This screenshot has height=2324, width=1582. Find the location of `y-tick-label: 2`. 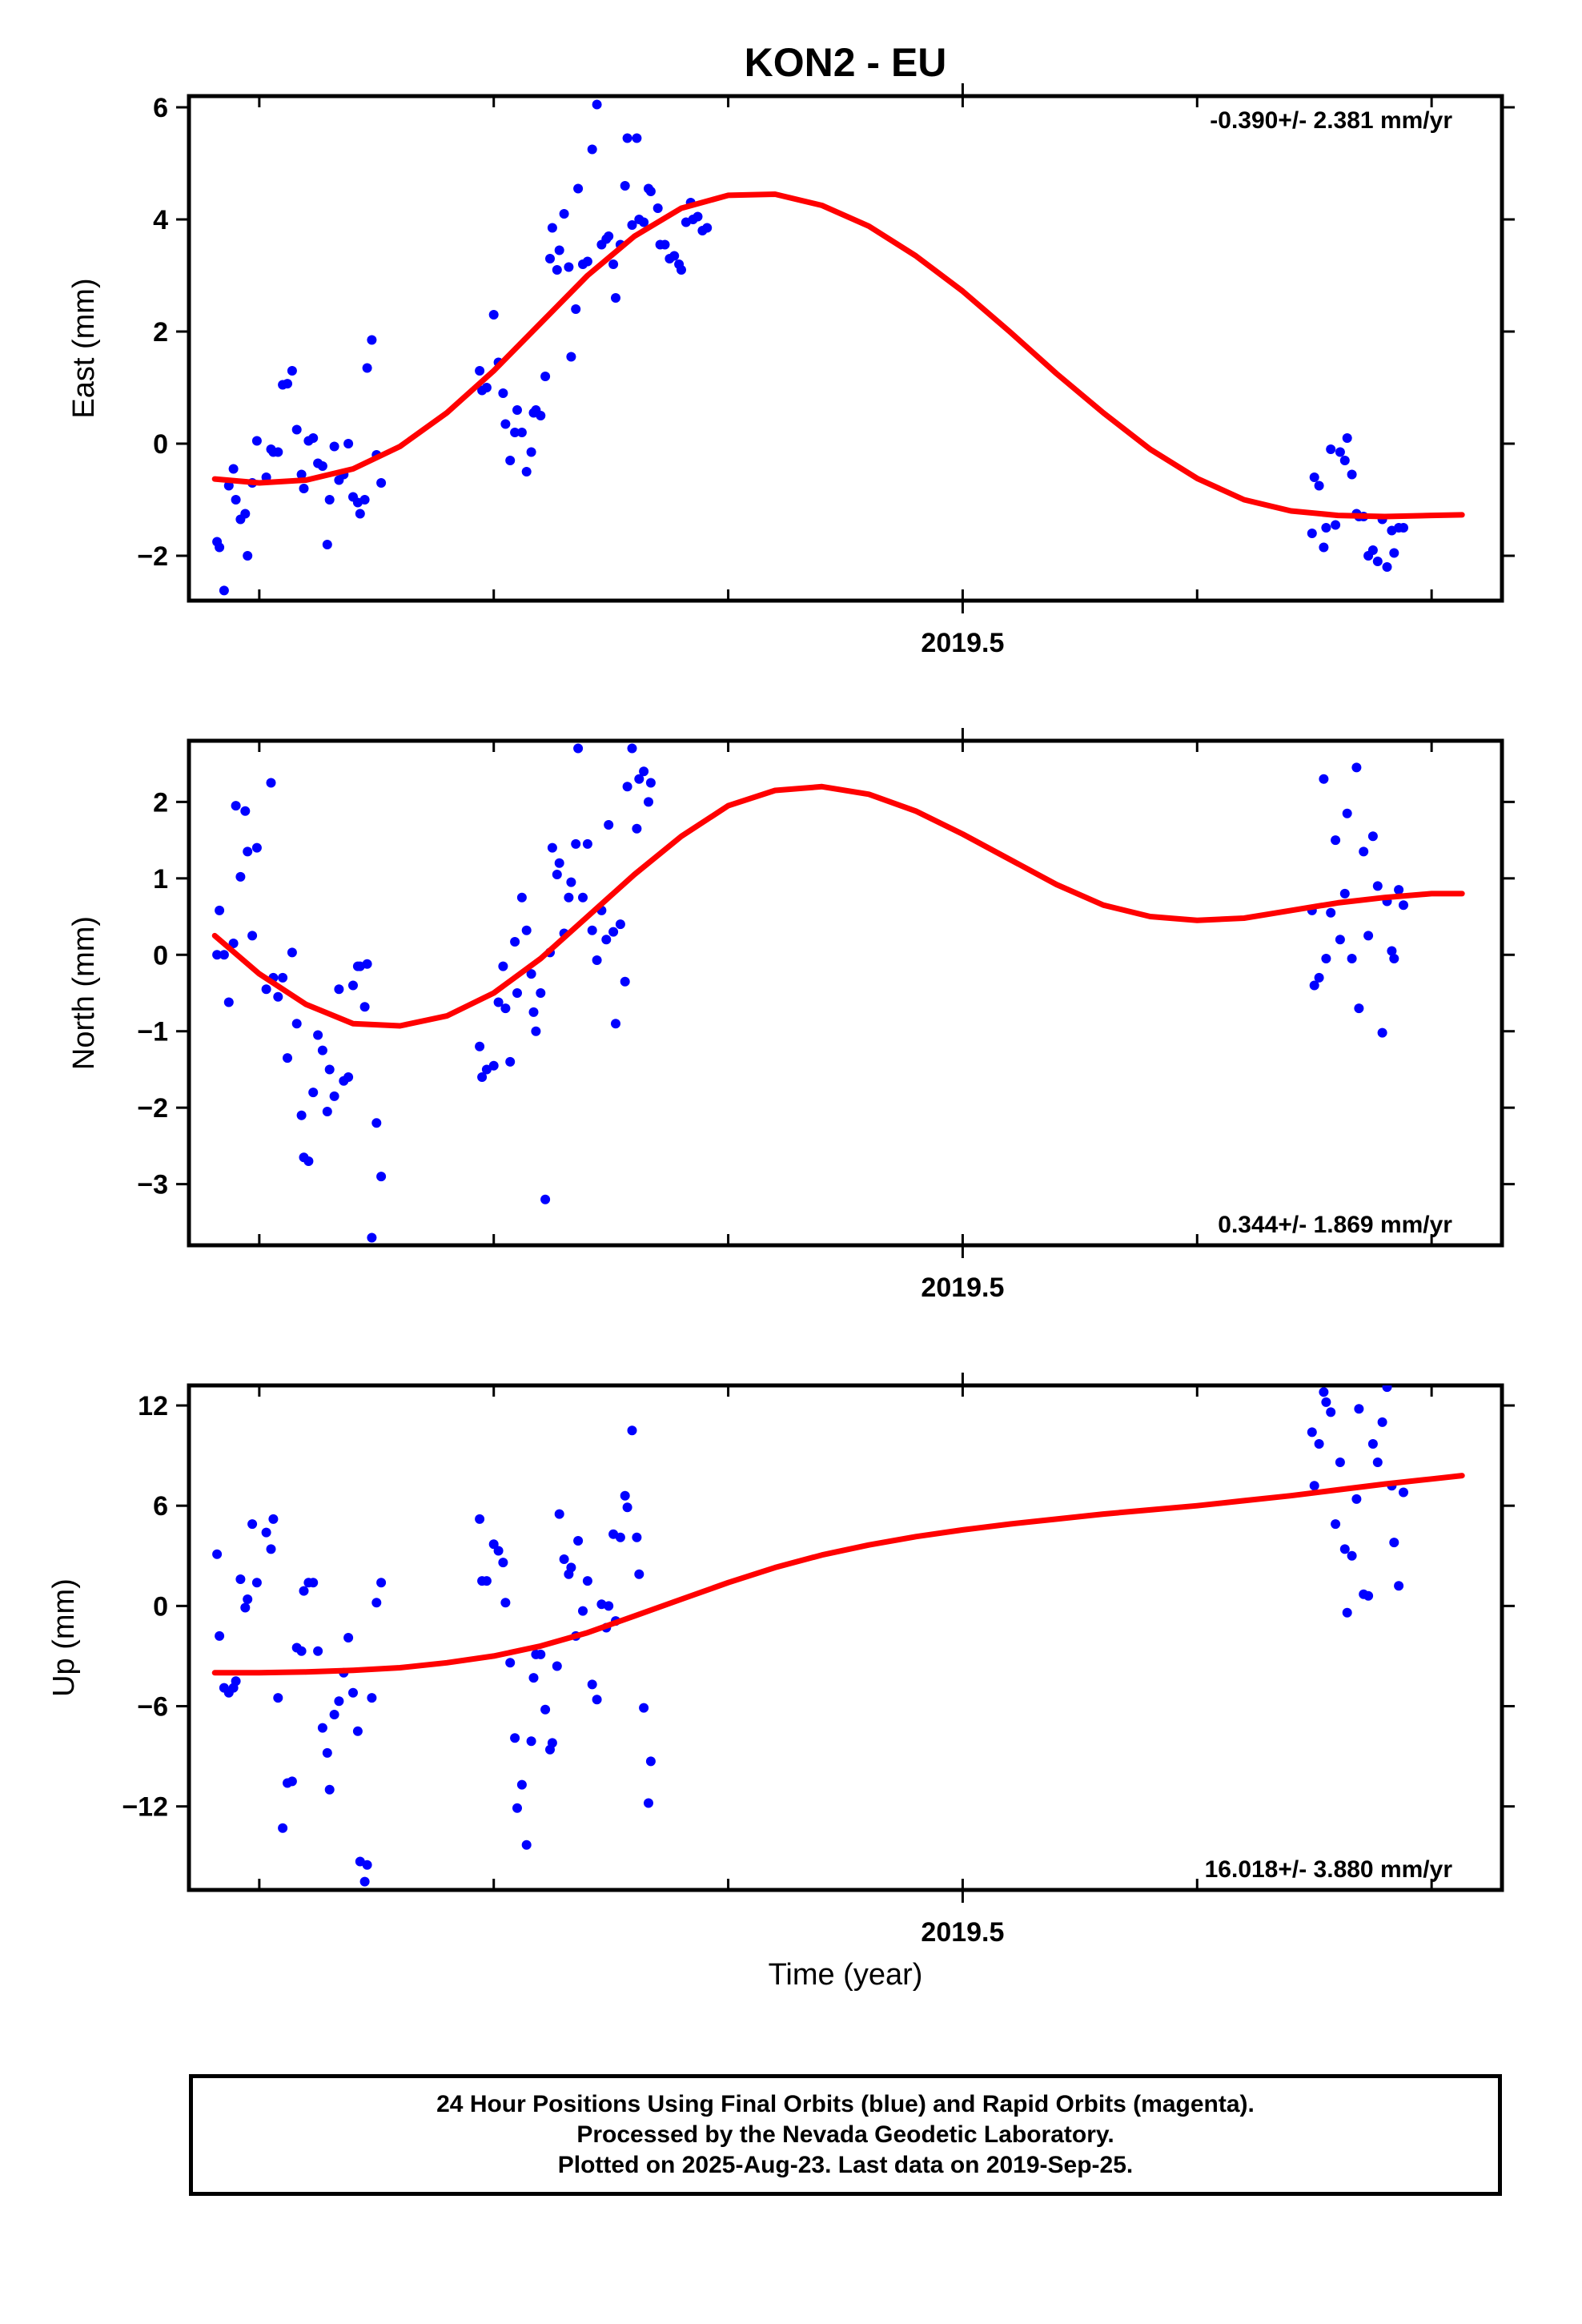

y-tick-label: 2 is located at coordinates (161, 802).